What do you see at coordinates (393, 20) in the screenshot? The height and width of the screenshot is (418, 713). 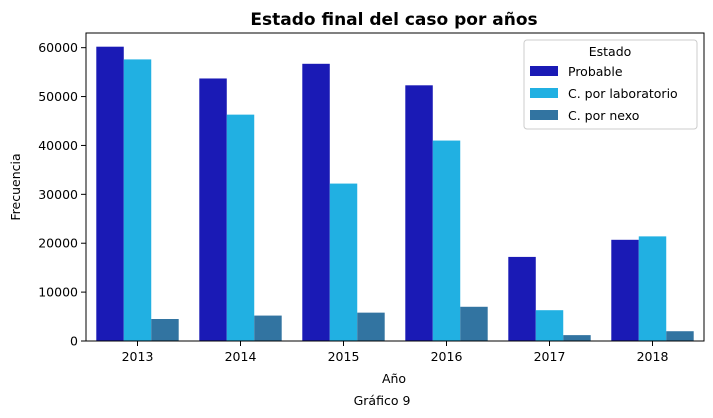 I see `chart-title: Estado final del caso por años` at bounding box center [393, 20].